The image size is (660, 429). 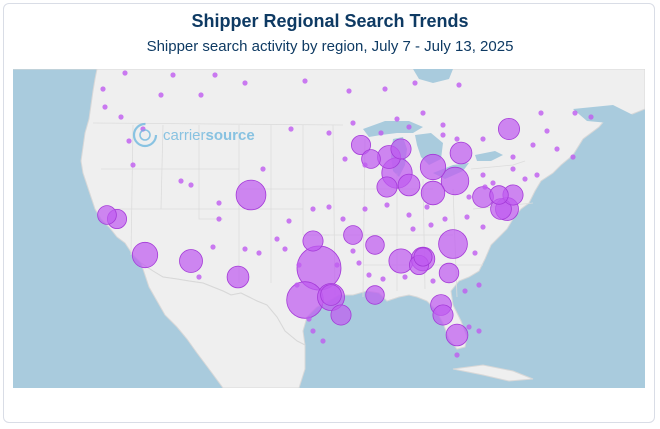 I want to click on region-bubble: Indianapolis, IN, so click(x=409, y=185).